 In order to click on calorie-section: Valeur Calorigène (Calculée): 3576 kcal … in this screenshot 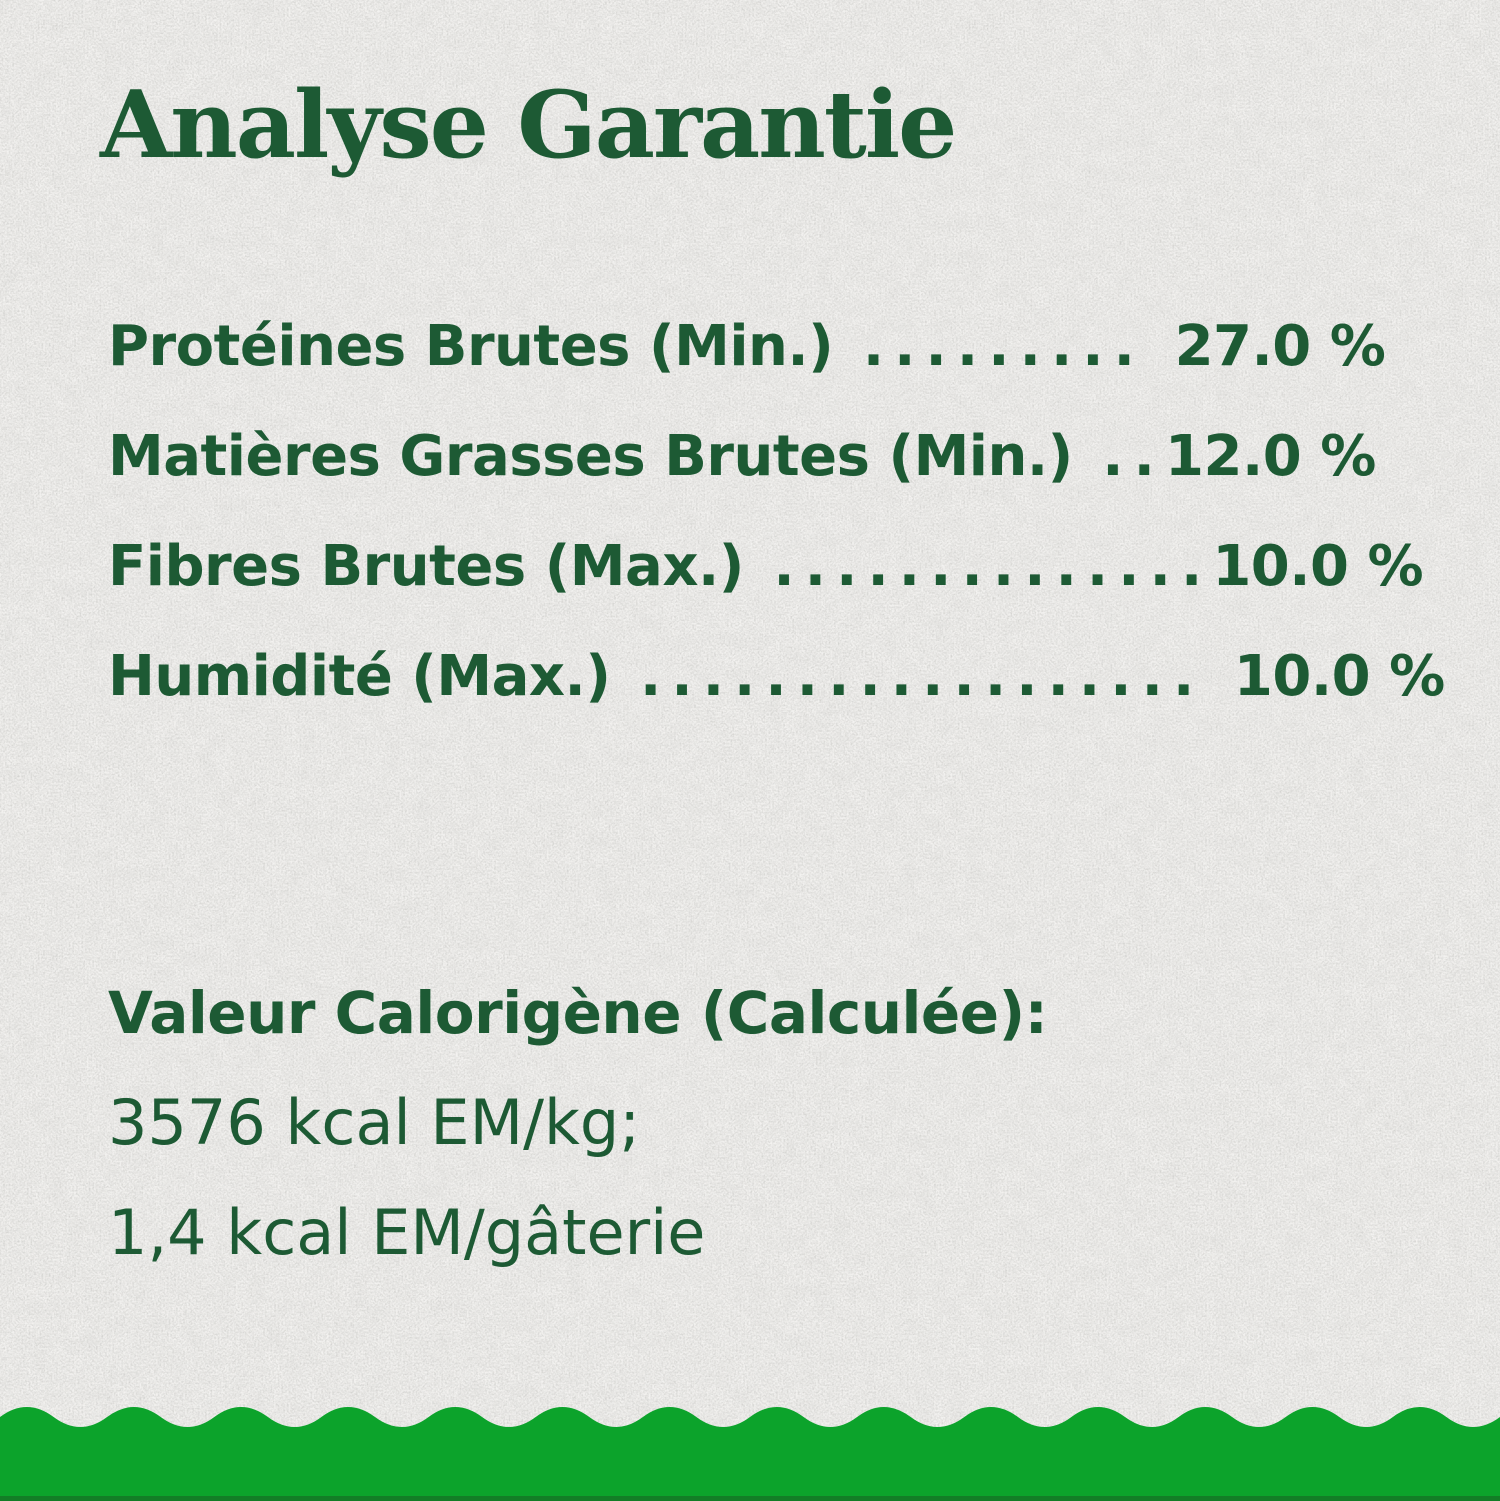, I will do `click(578, 1123)`.